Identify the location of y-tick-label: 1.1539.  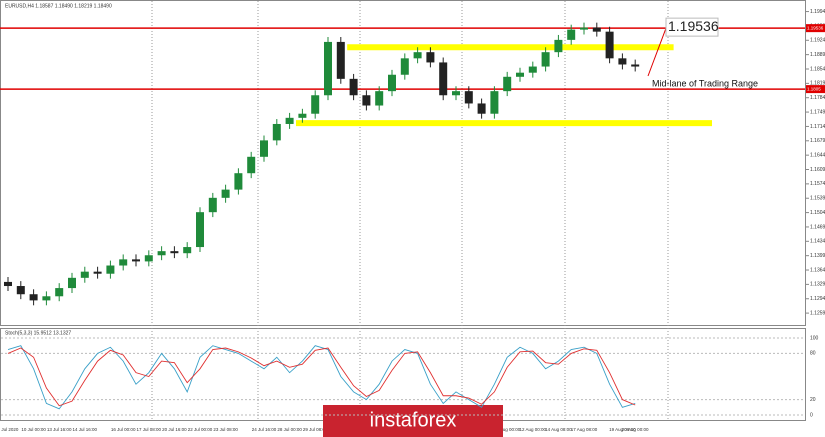
(817, 199).